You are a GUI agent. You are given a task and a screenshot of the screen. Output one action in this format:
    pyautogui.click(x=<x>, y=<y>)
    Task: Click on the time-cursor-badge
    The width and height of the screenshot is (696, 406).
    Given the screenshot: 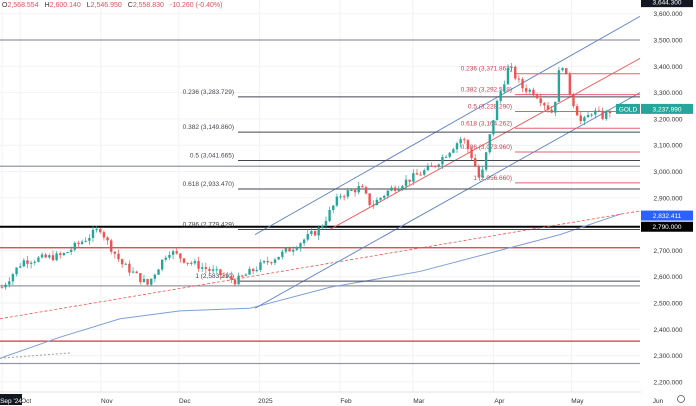 What is the action you would take?
    pyautogui.click(x=11, y=399)
    